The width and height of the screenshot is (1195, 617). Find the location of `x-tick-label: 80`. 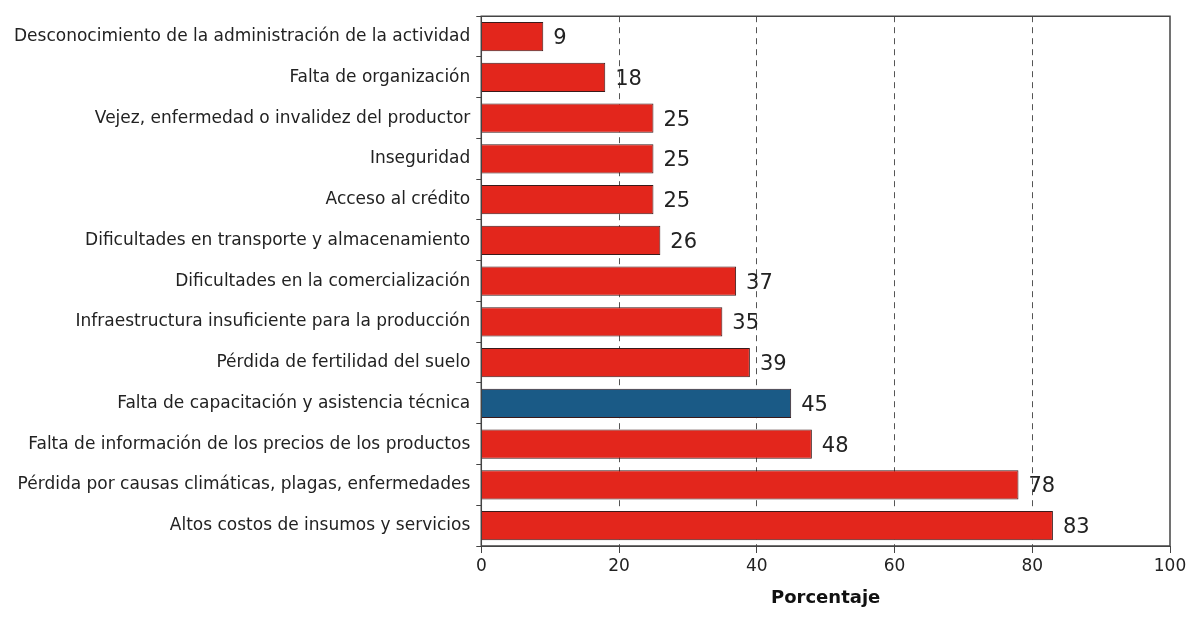

x-tick-label: 80 is located at coordinates (1032, 564).